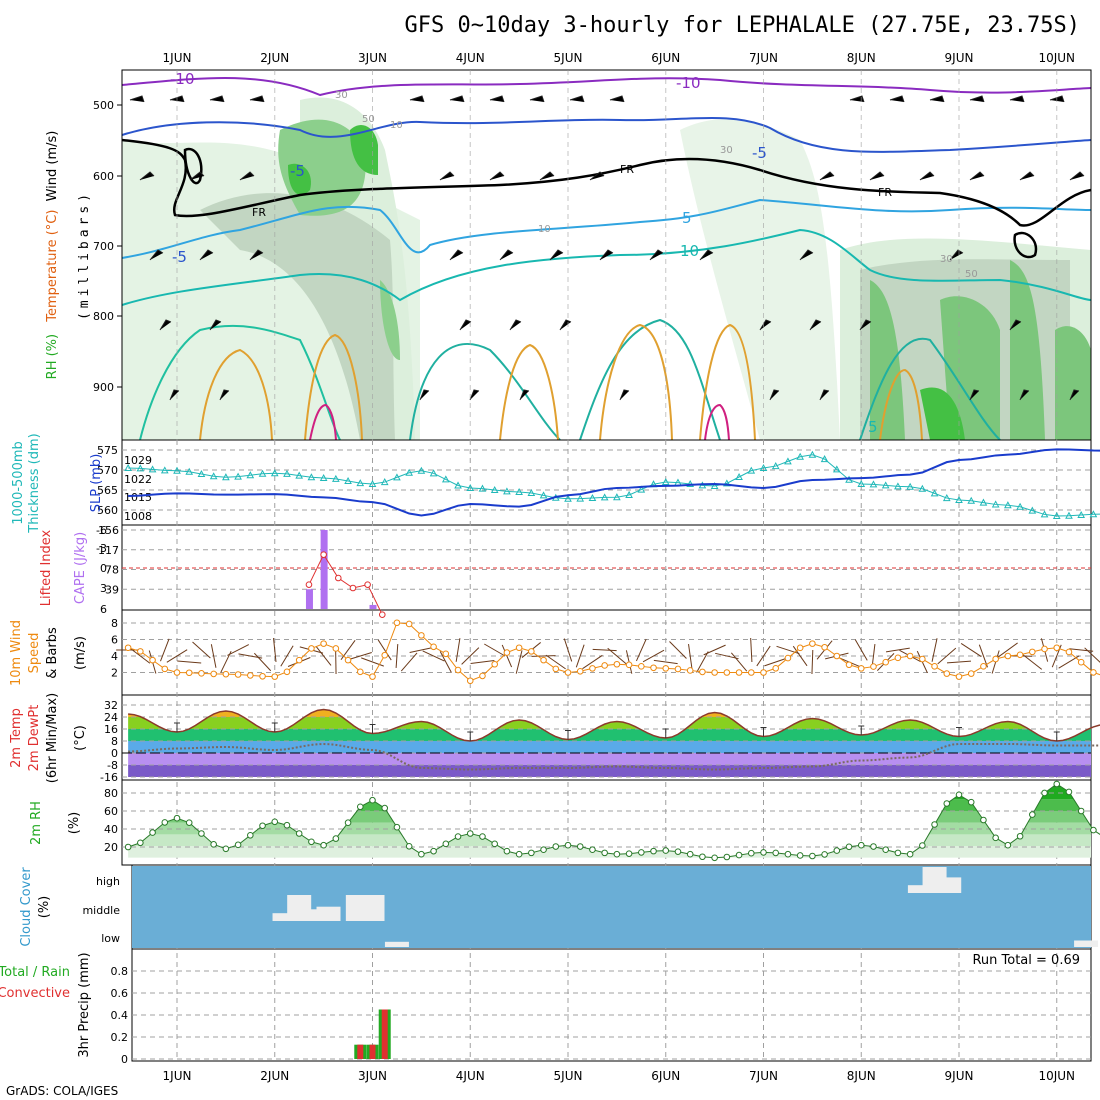 The image size is (1100, 1100). I want to click on cape-tick-label: 39, so click(112, 589).